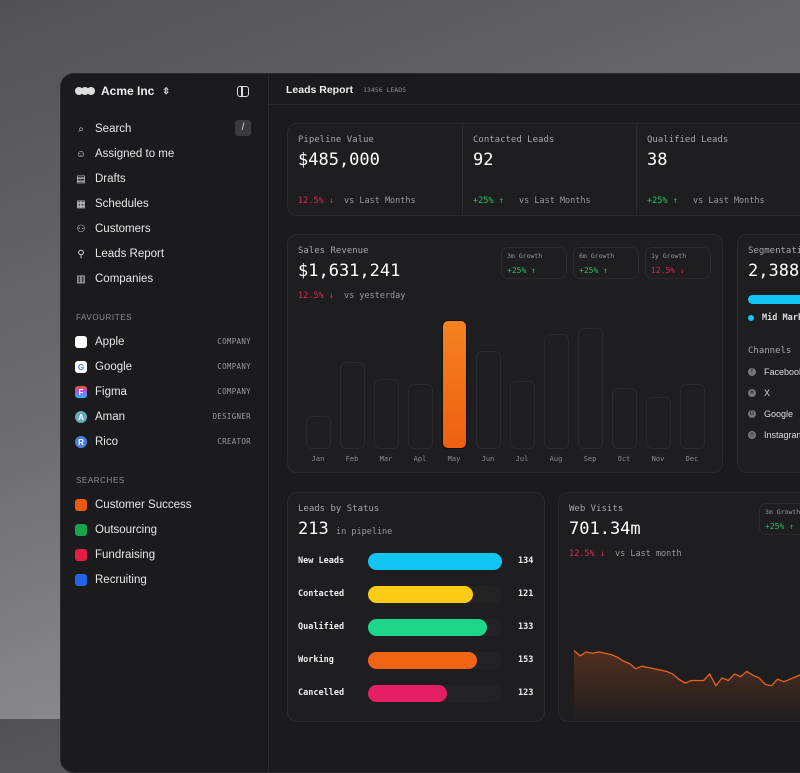 The height and width of the screenshot is (773, 800). I want to click on month-label: Feb, so click(352, 459).